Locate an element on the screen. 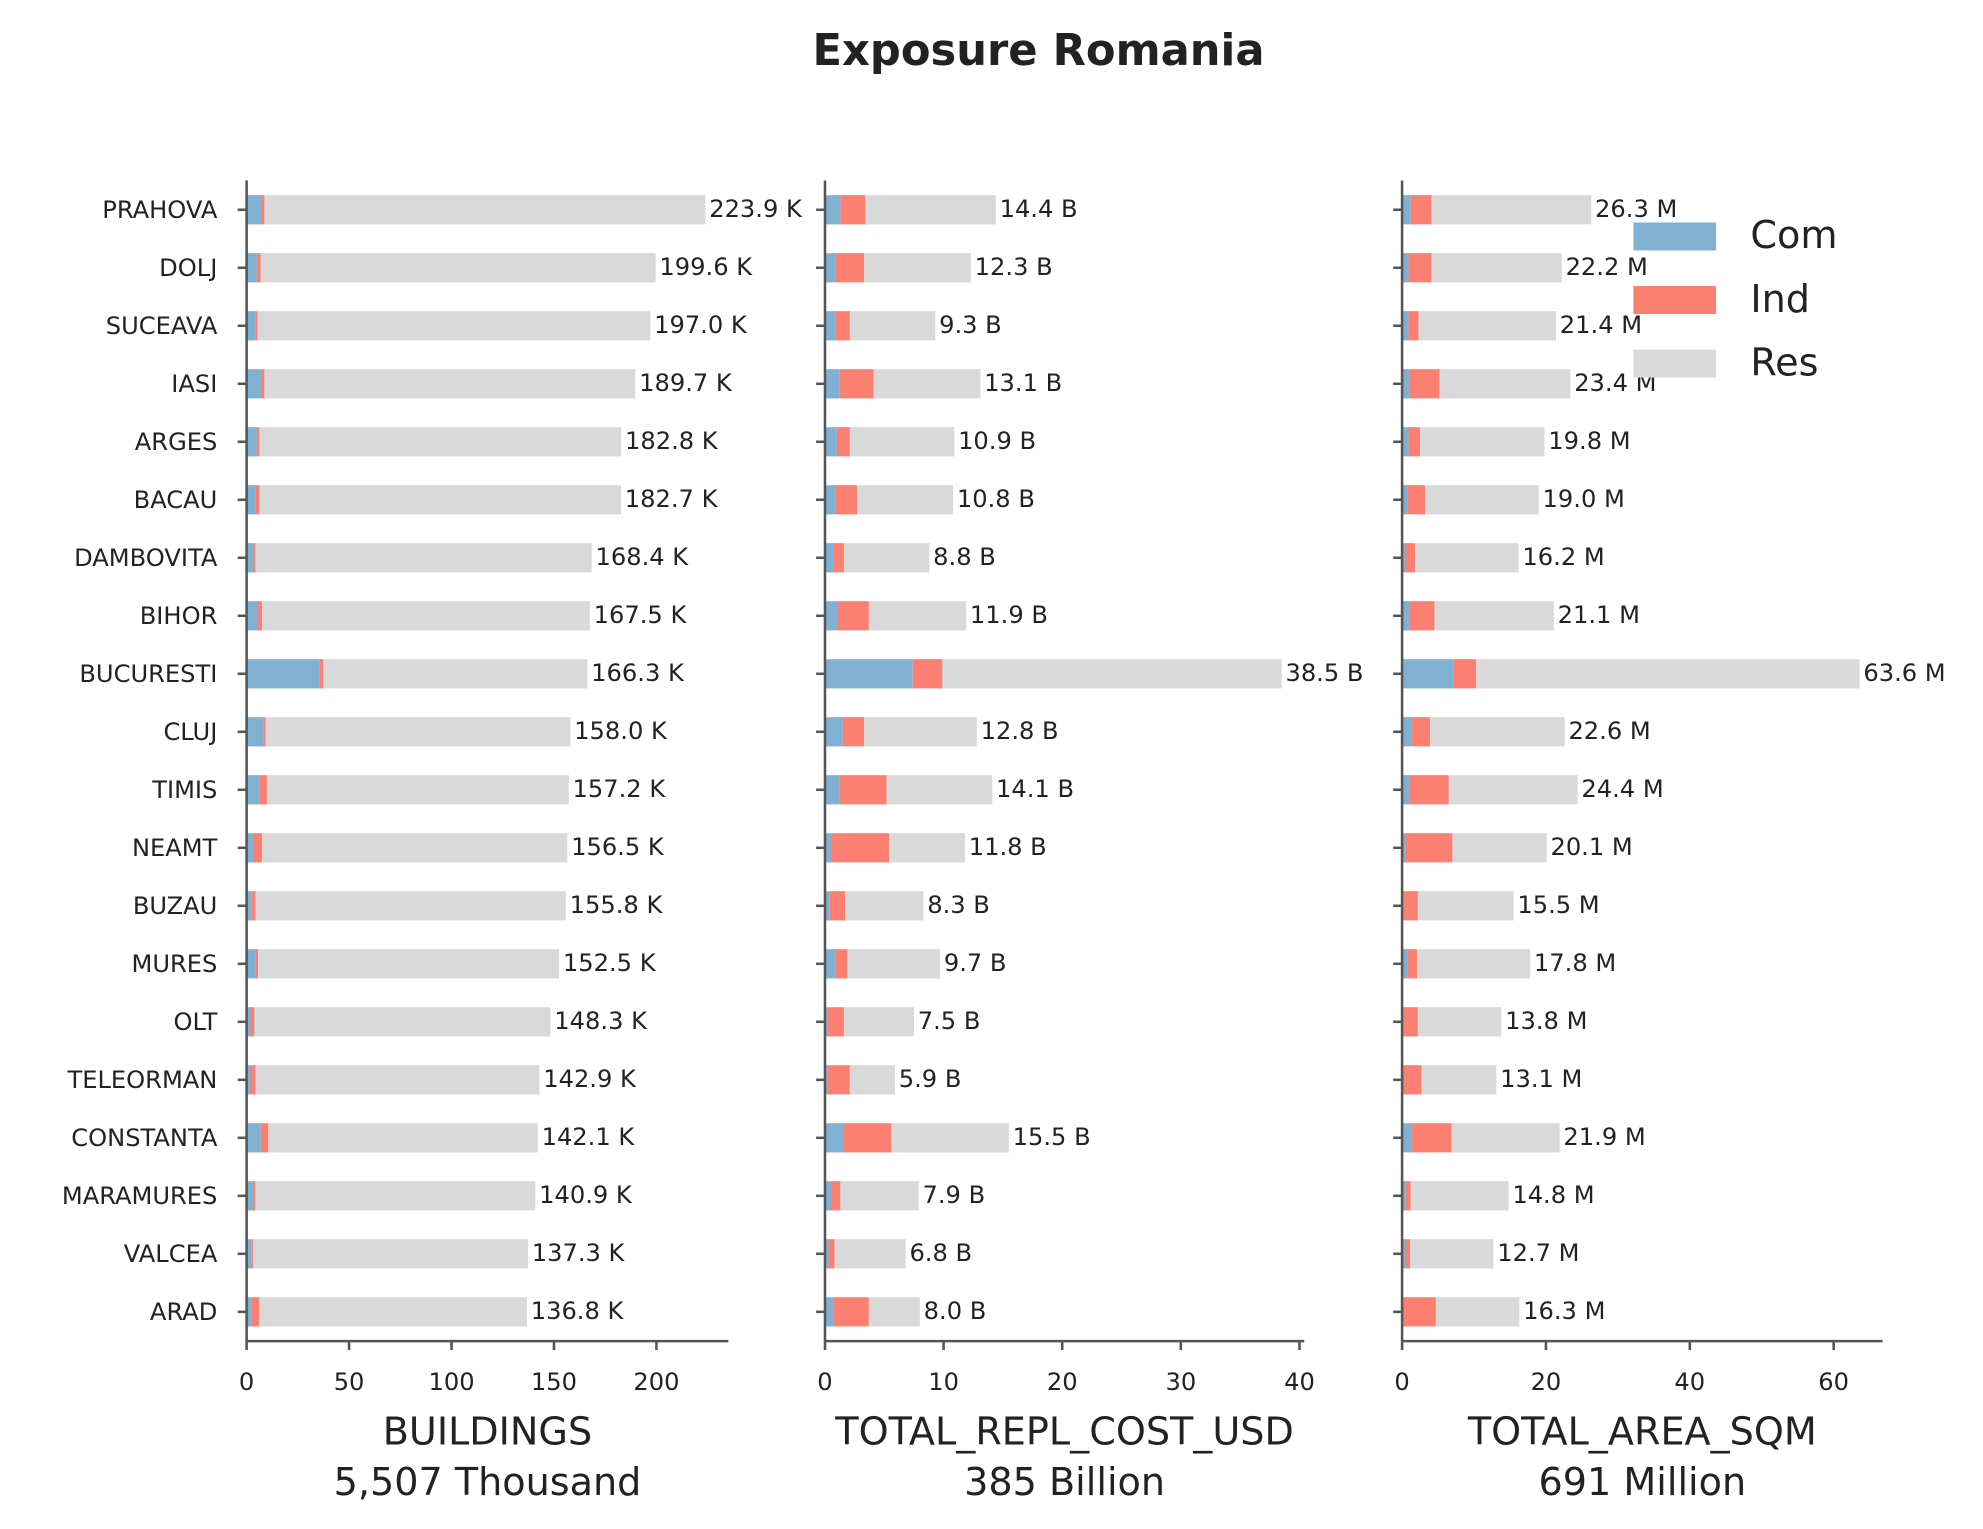  value-label: 189.7 K is located at coordinates (686, 383).